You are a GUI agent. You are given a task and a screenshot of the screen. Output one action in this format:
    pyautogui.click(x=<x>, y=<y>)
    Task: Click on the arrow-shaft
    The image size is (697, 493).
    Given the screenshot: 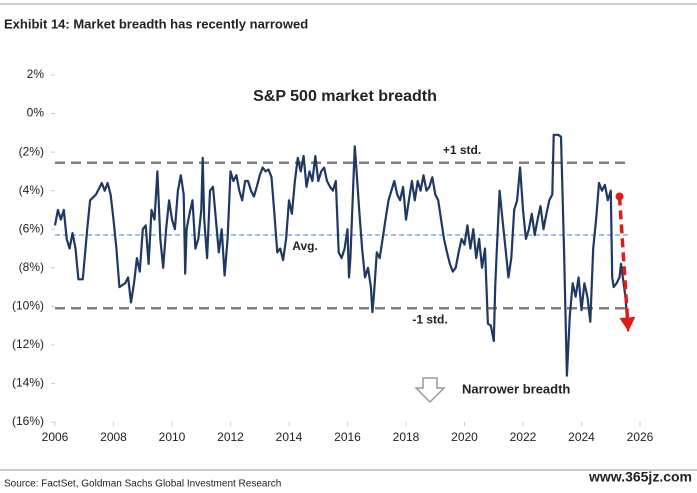 What is the action you would take?
    pyautogui.click(x=623, y=257)
    